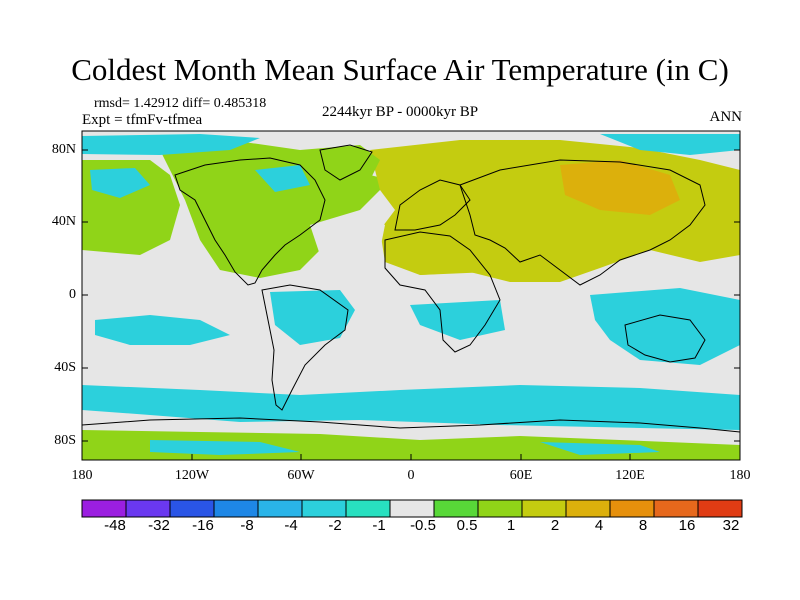  I want to click on xtick-label-180w: 180, so click(82, 475).